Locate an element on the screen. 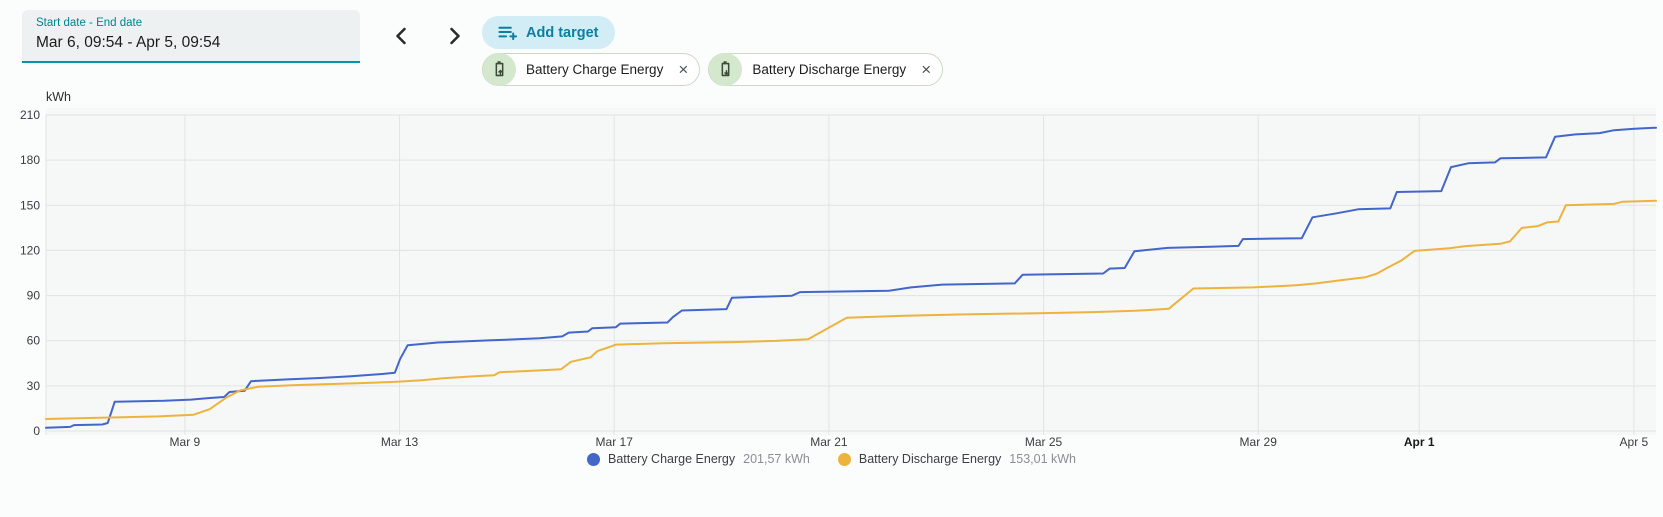 This screenshot has width=1663, height=517. playlist-add-icon is located at coordinates (507, 33).